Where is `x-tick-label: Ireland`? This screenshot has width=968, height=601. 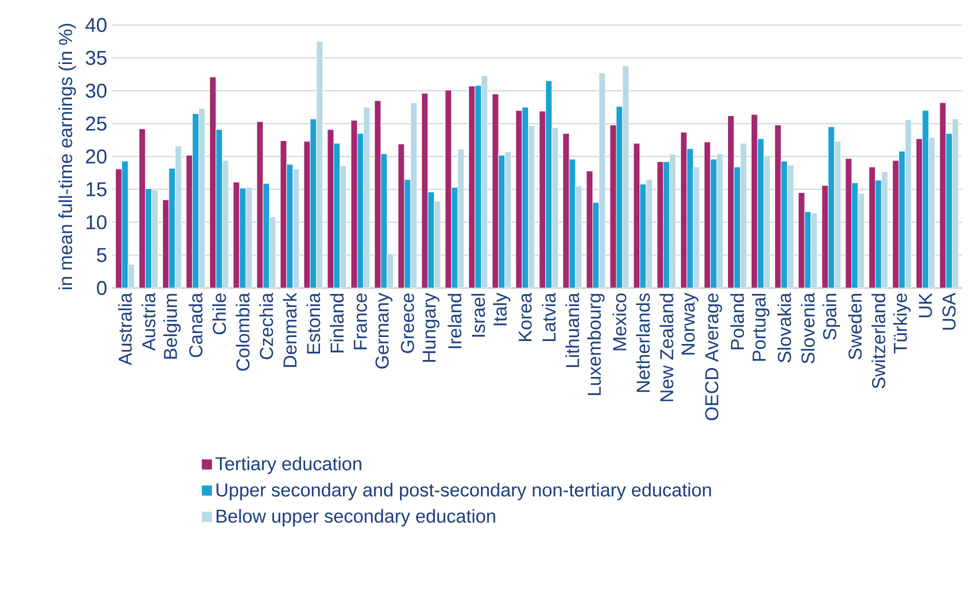 x-tick-label: Ireland is located at coordinates (455, 321).